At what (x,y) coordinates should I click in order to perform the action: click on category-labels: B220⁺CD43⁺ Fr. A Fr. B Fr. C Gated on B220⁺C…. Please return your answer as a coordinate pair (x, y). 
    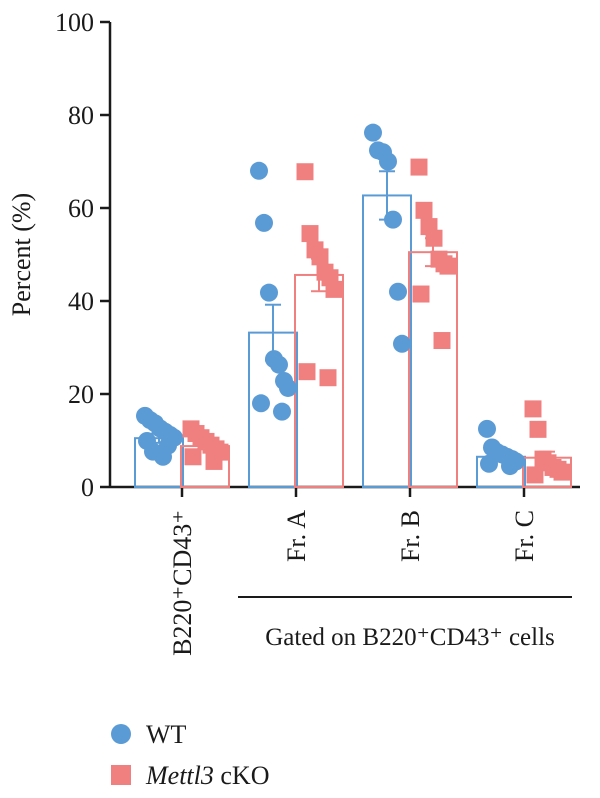
    Looking at the image, I should click on (370, 583).